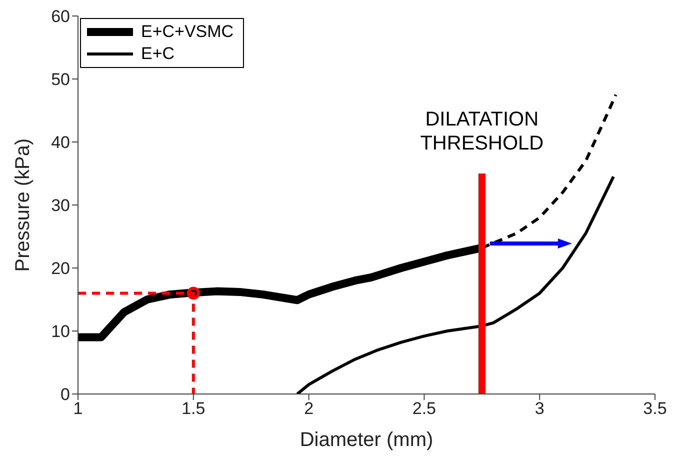 This screenshot has width=678, height=472. What do you see at coordinates (539, 408) in the screenshot?
I see `x-tick-label: 3` at bounding box center [539, 408].